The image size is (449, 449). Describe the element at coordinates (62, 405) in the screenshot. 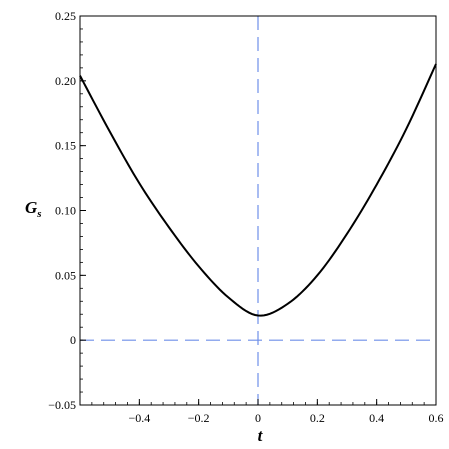

I see `y-tick-label: −0.05` at that location.